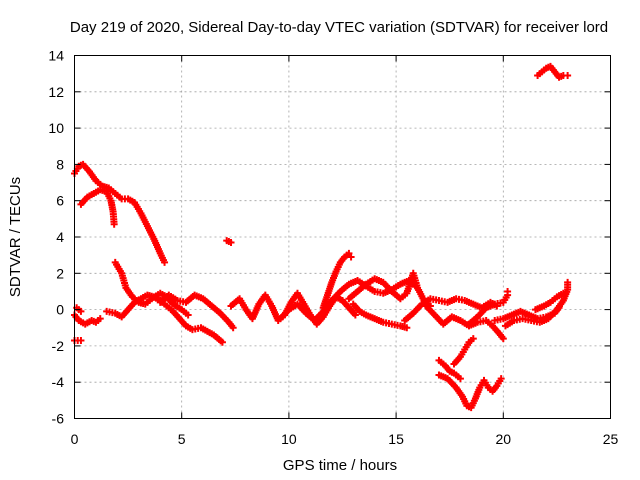  What do you see at coordinates (340, 465) in the screenshot?
I see `x-axis-title: GPS time / hours` at bounding box center [340, 465].